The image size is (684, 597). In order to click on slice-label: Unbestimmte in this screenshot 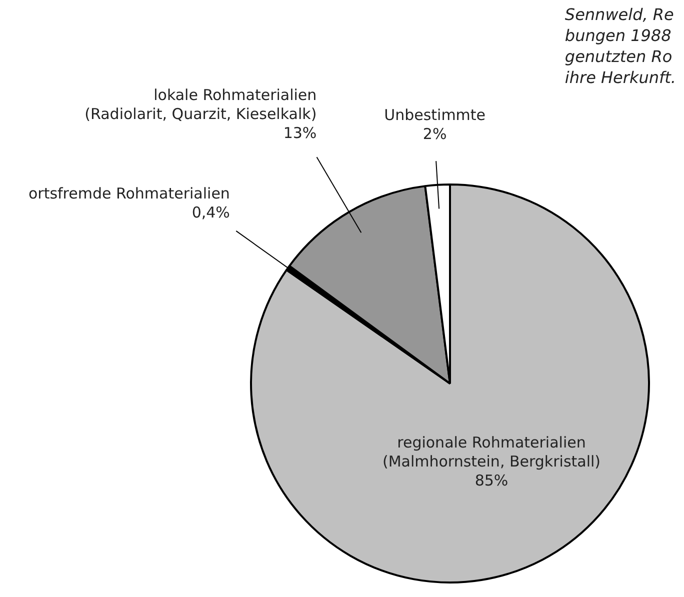, I will do `click(435, 115)`.